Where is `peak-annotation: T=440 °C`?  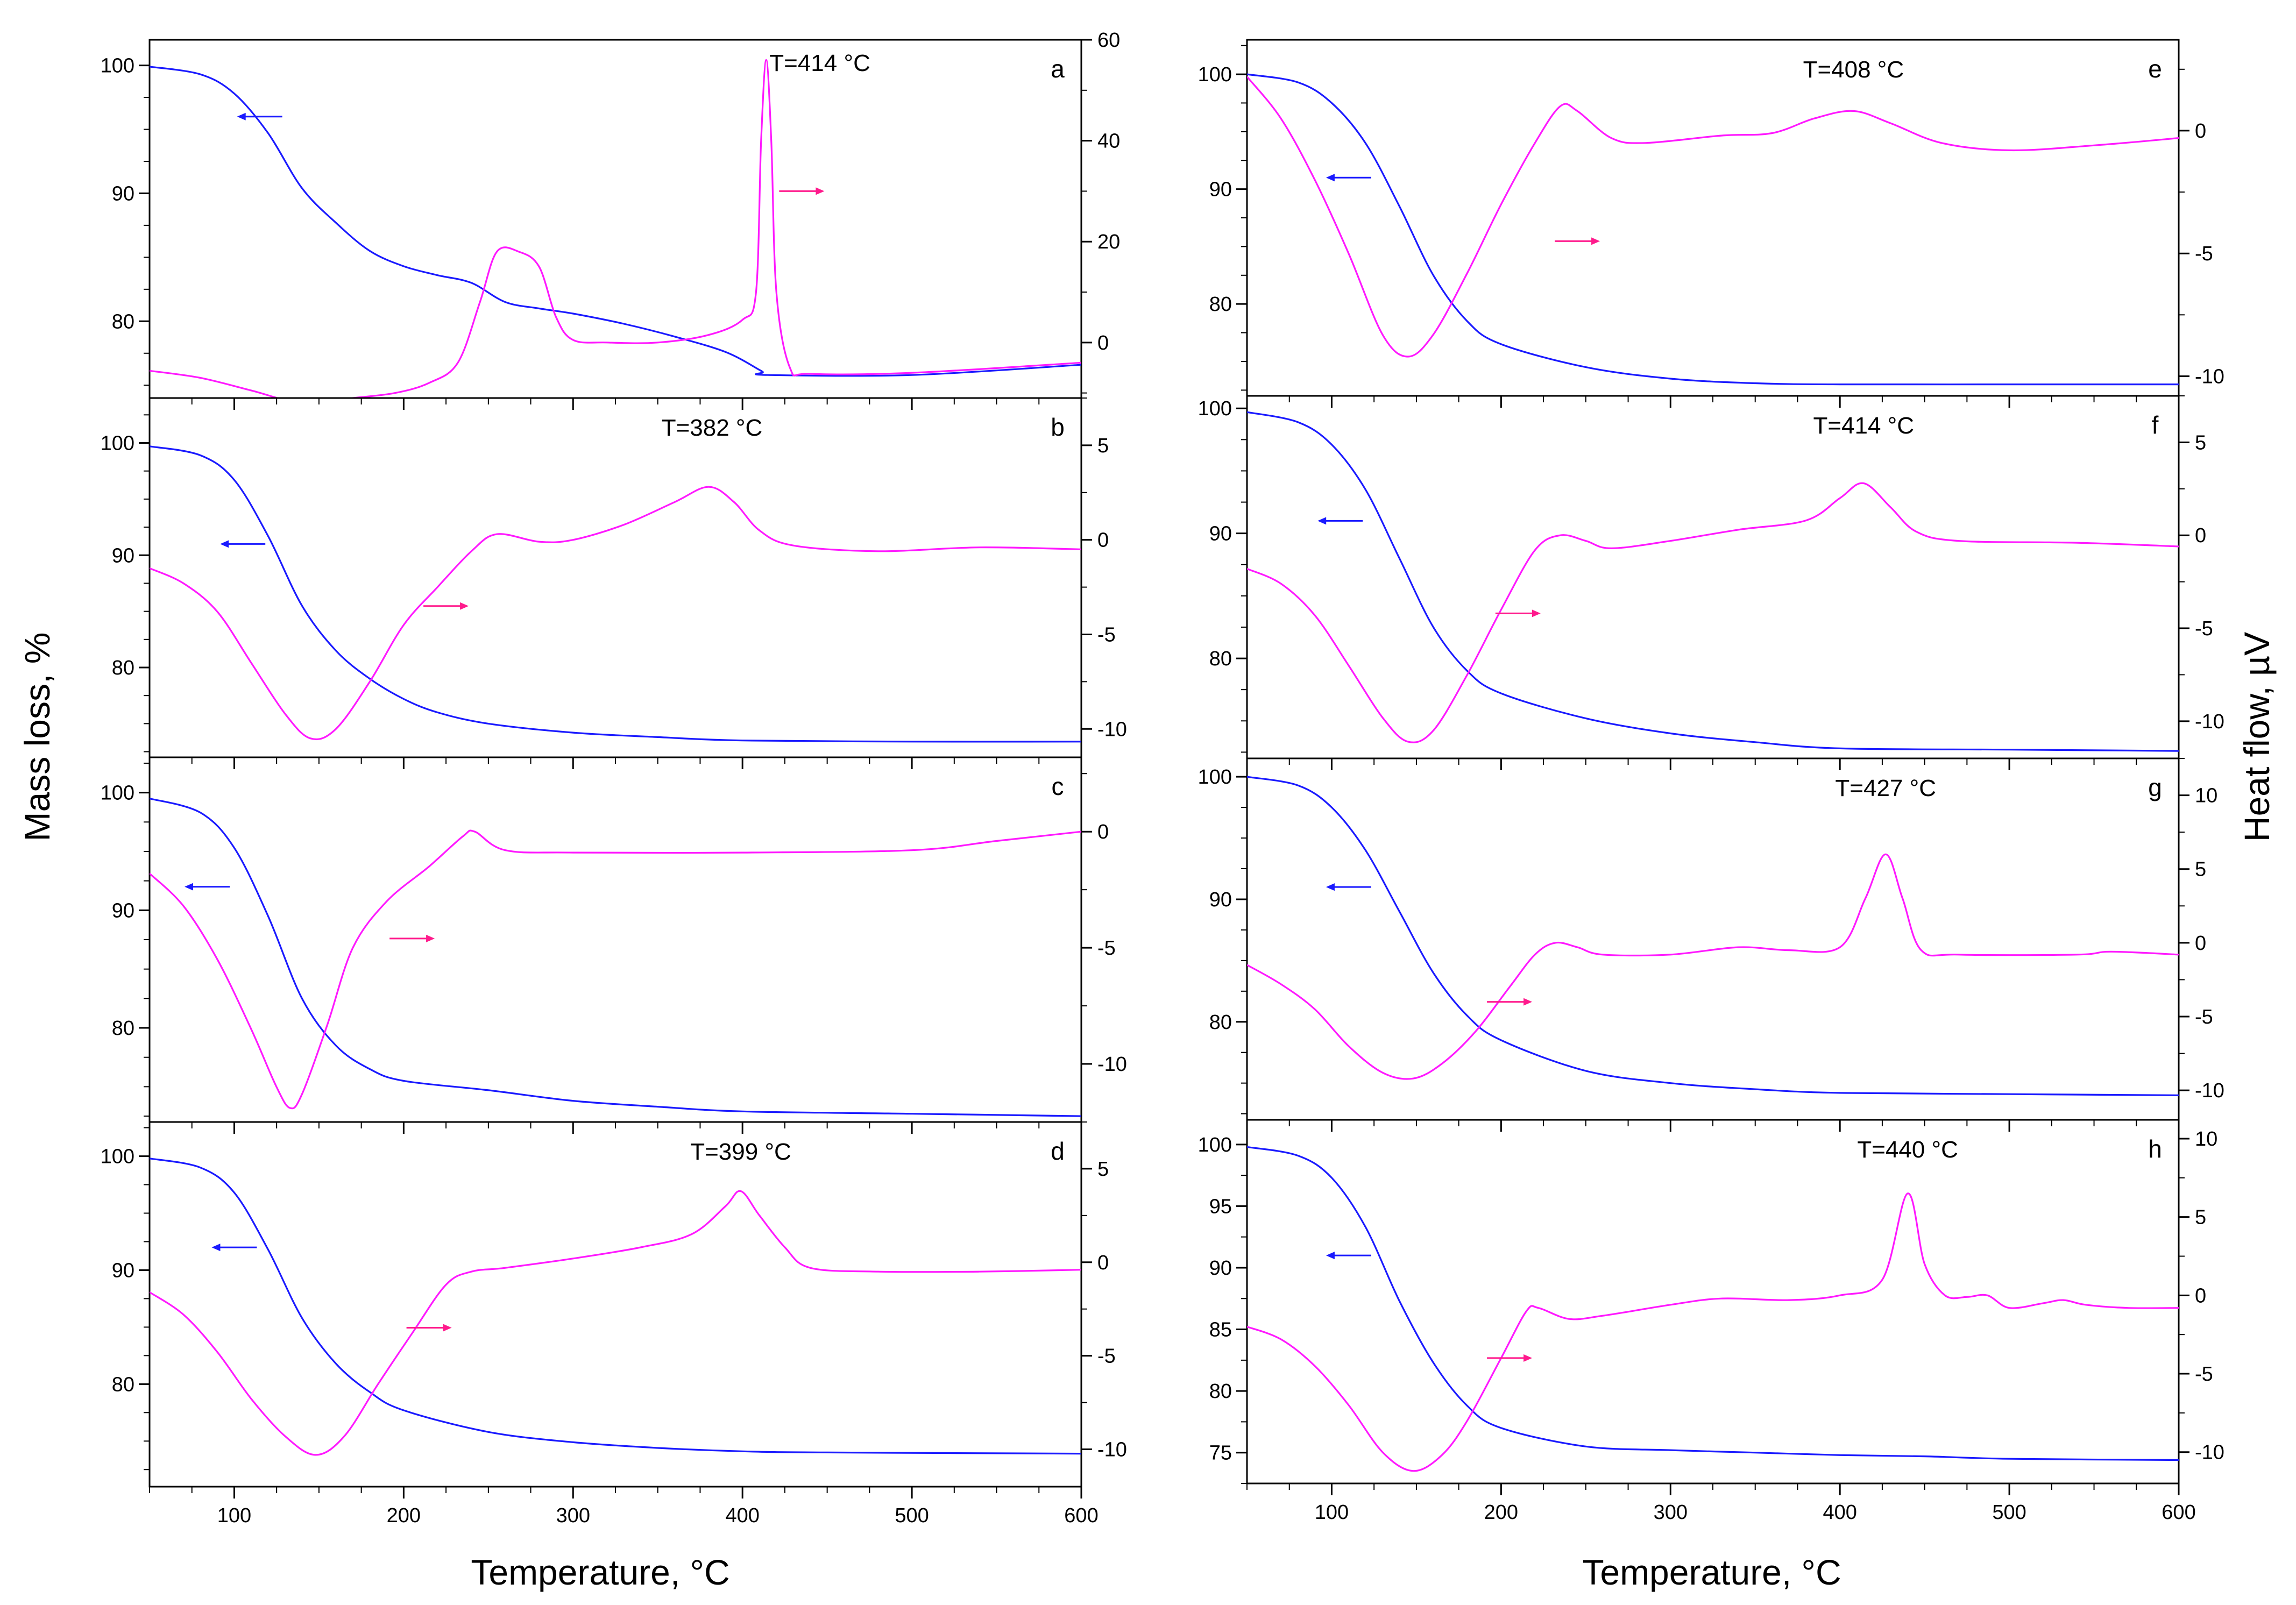 peak-annotation: T=440 °C is located at coordinates (1907, 1150).